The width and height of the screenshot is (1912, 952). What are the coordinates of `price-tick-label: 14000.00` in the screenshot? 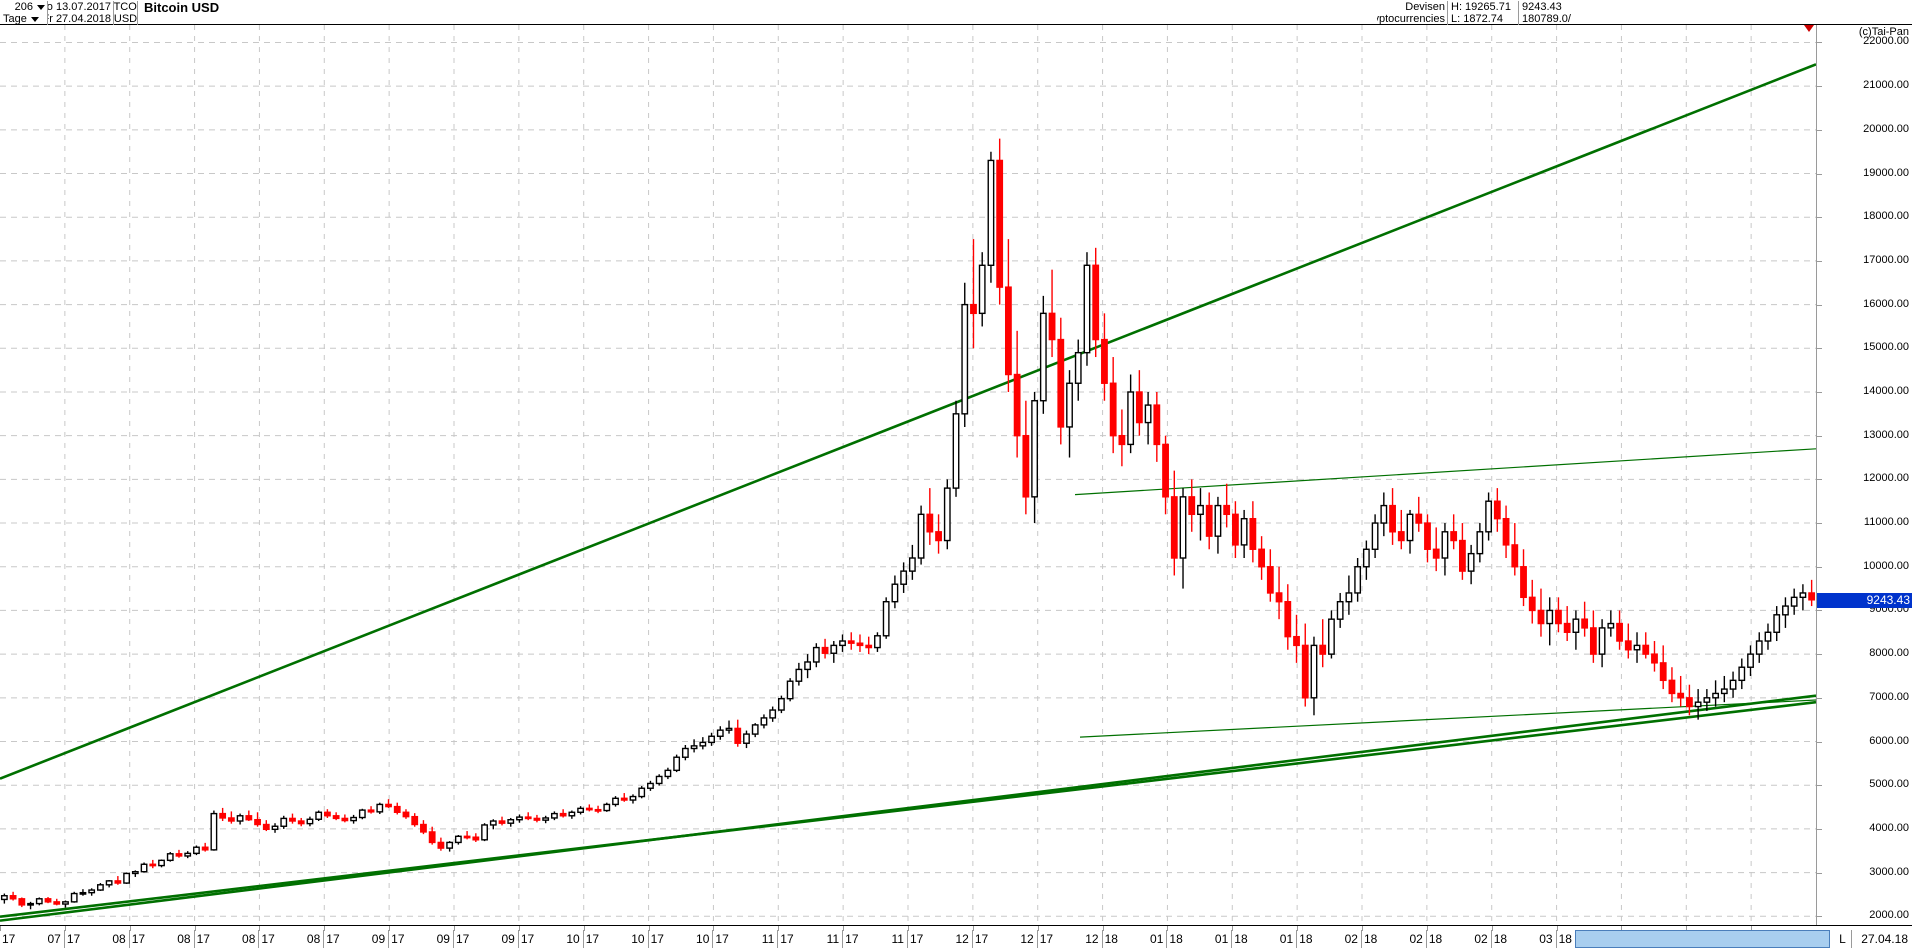 It's located at (1886, 390).